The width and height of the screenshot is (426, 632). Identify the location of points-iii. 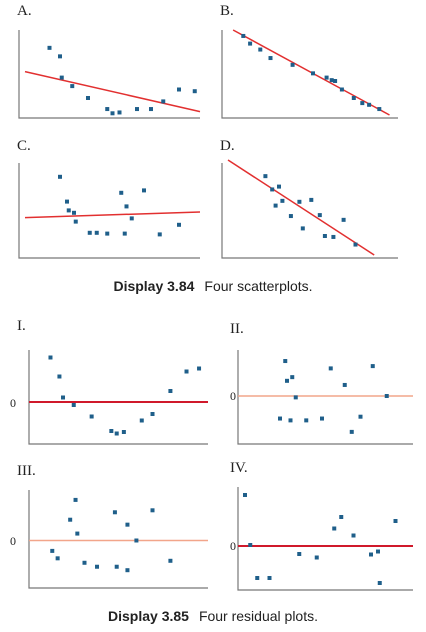
(118, 535).